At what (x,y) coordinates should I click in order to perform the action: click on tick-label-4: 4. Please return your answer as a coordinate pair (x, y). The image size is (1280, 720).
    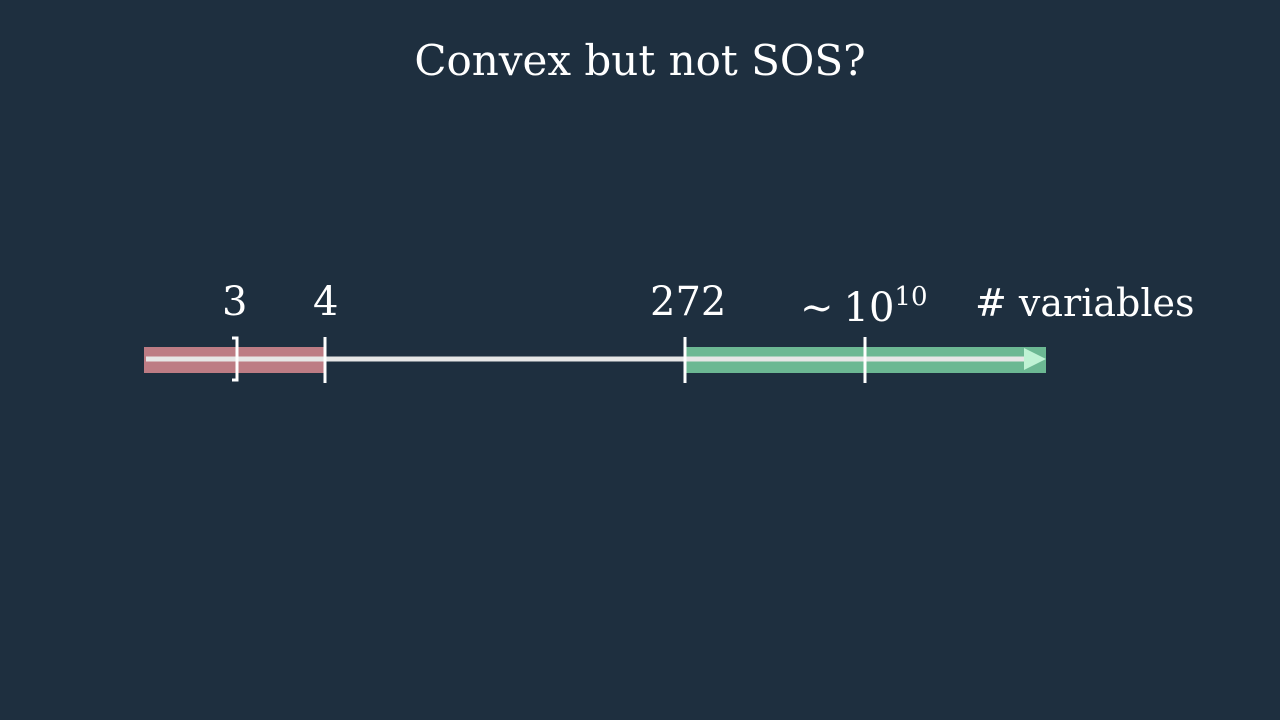
    Looking at the image, I should click on (326, 302).